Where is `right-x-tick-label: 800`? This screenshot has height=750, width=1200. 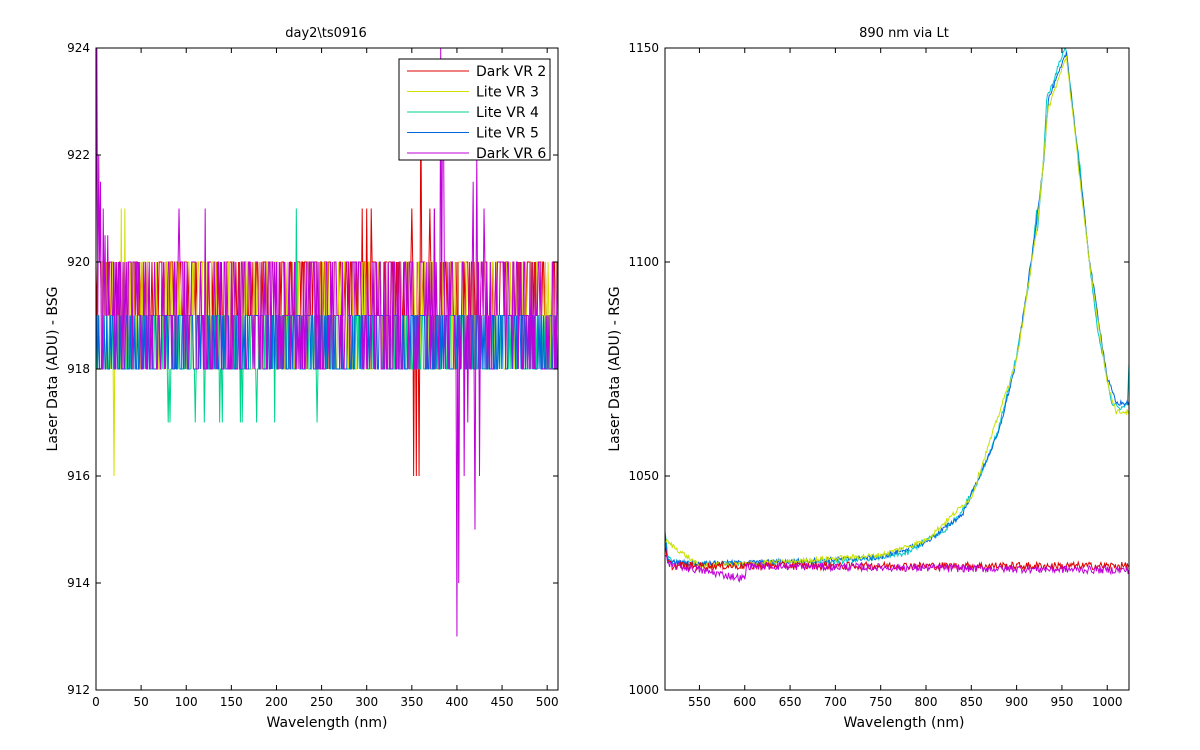
right-x-tick-label: 800 is located at coordinates (926, 702).